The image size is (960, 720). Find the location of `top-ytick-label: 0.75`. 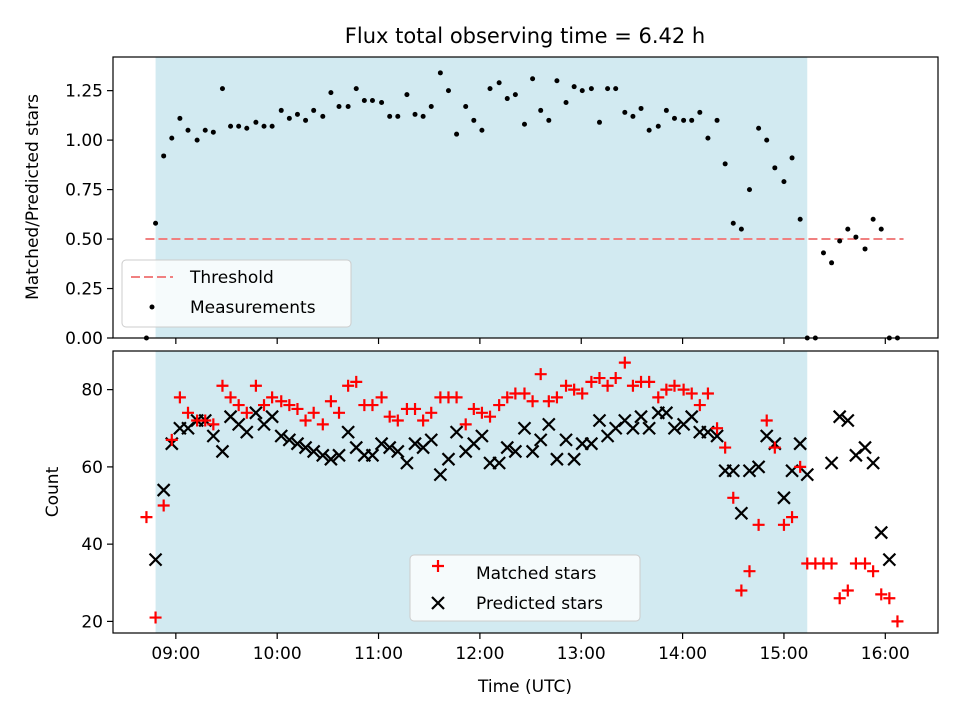

top-ytick-label: 0.75 is located at coordinates (84, 191).